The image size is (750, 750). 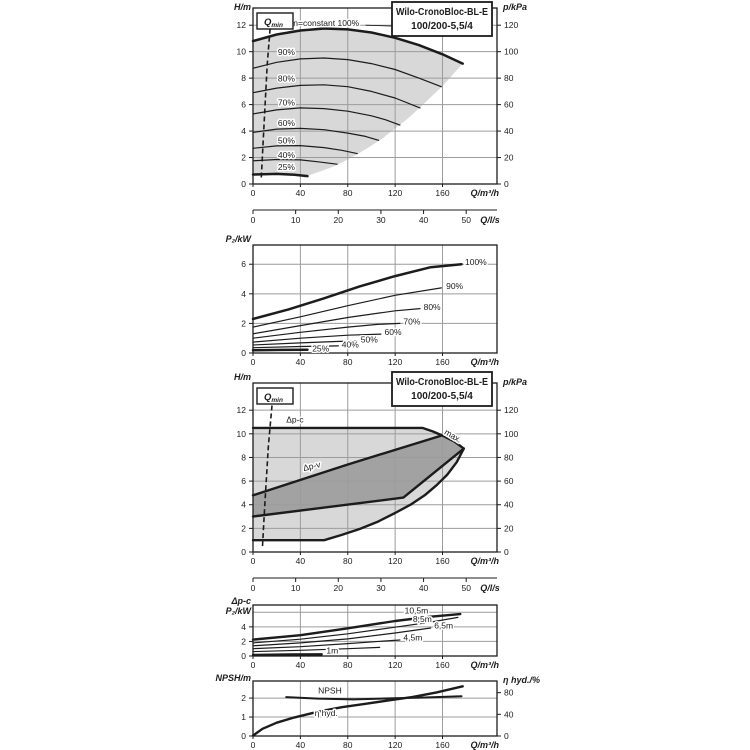 What do you see at coordinates (357, 711) in the screenshot?
I see `curve-eta-hyd` at bounding box center [357, 711].